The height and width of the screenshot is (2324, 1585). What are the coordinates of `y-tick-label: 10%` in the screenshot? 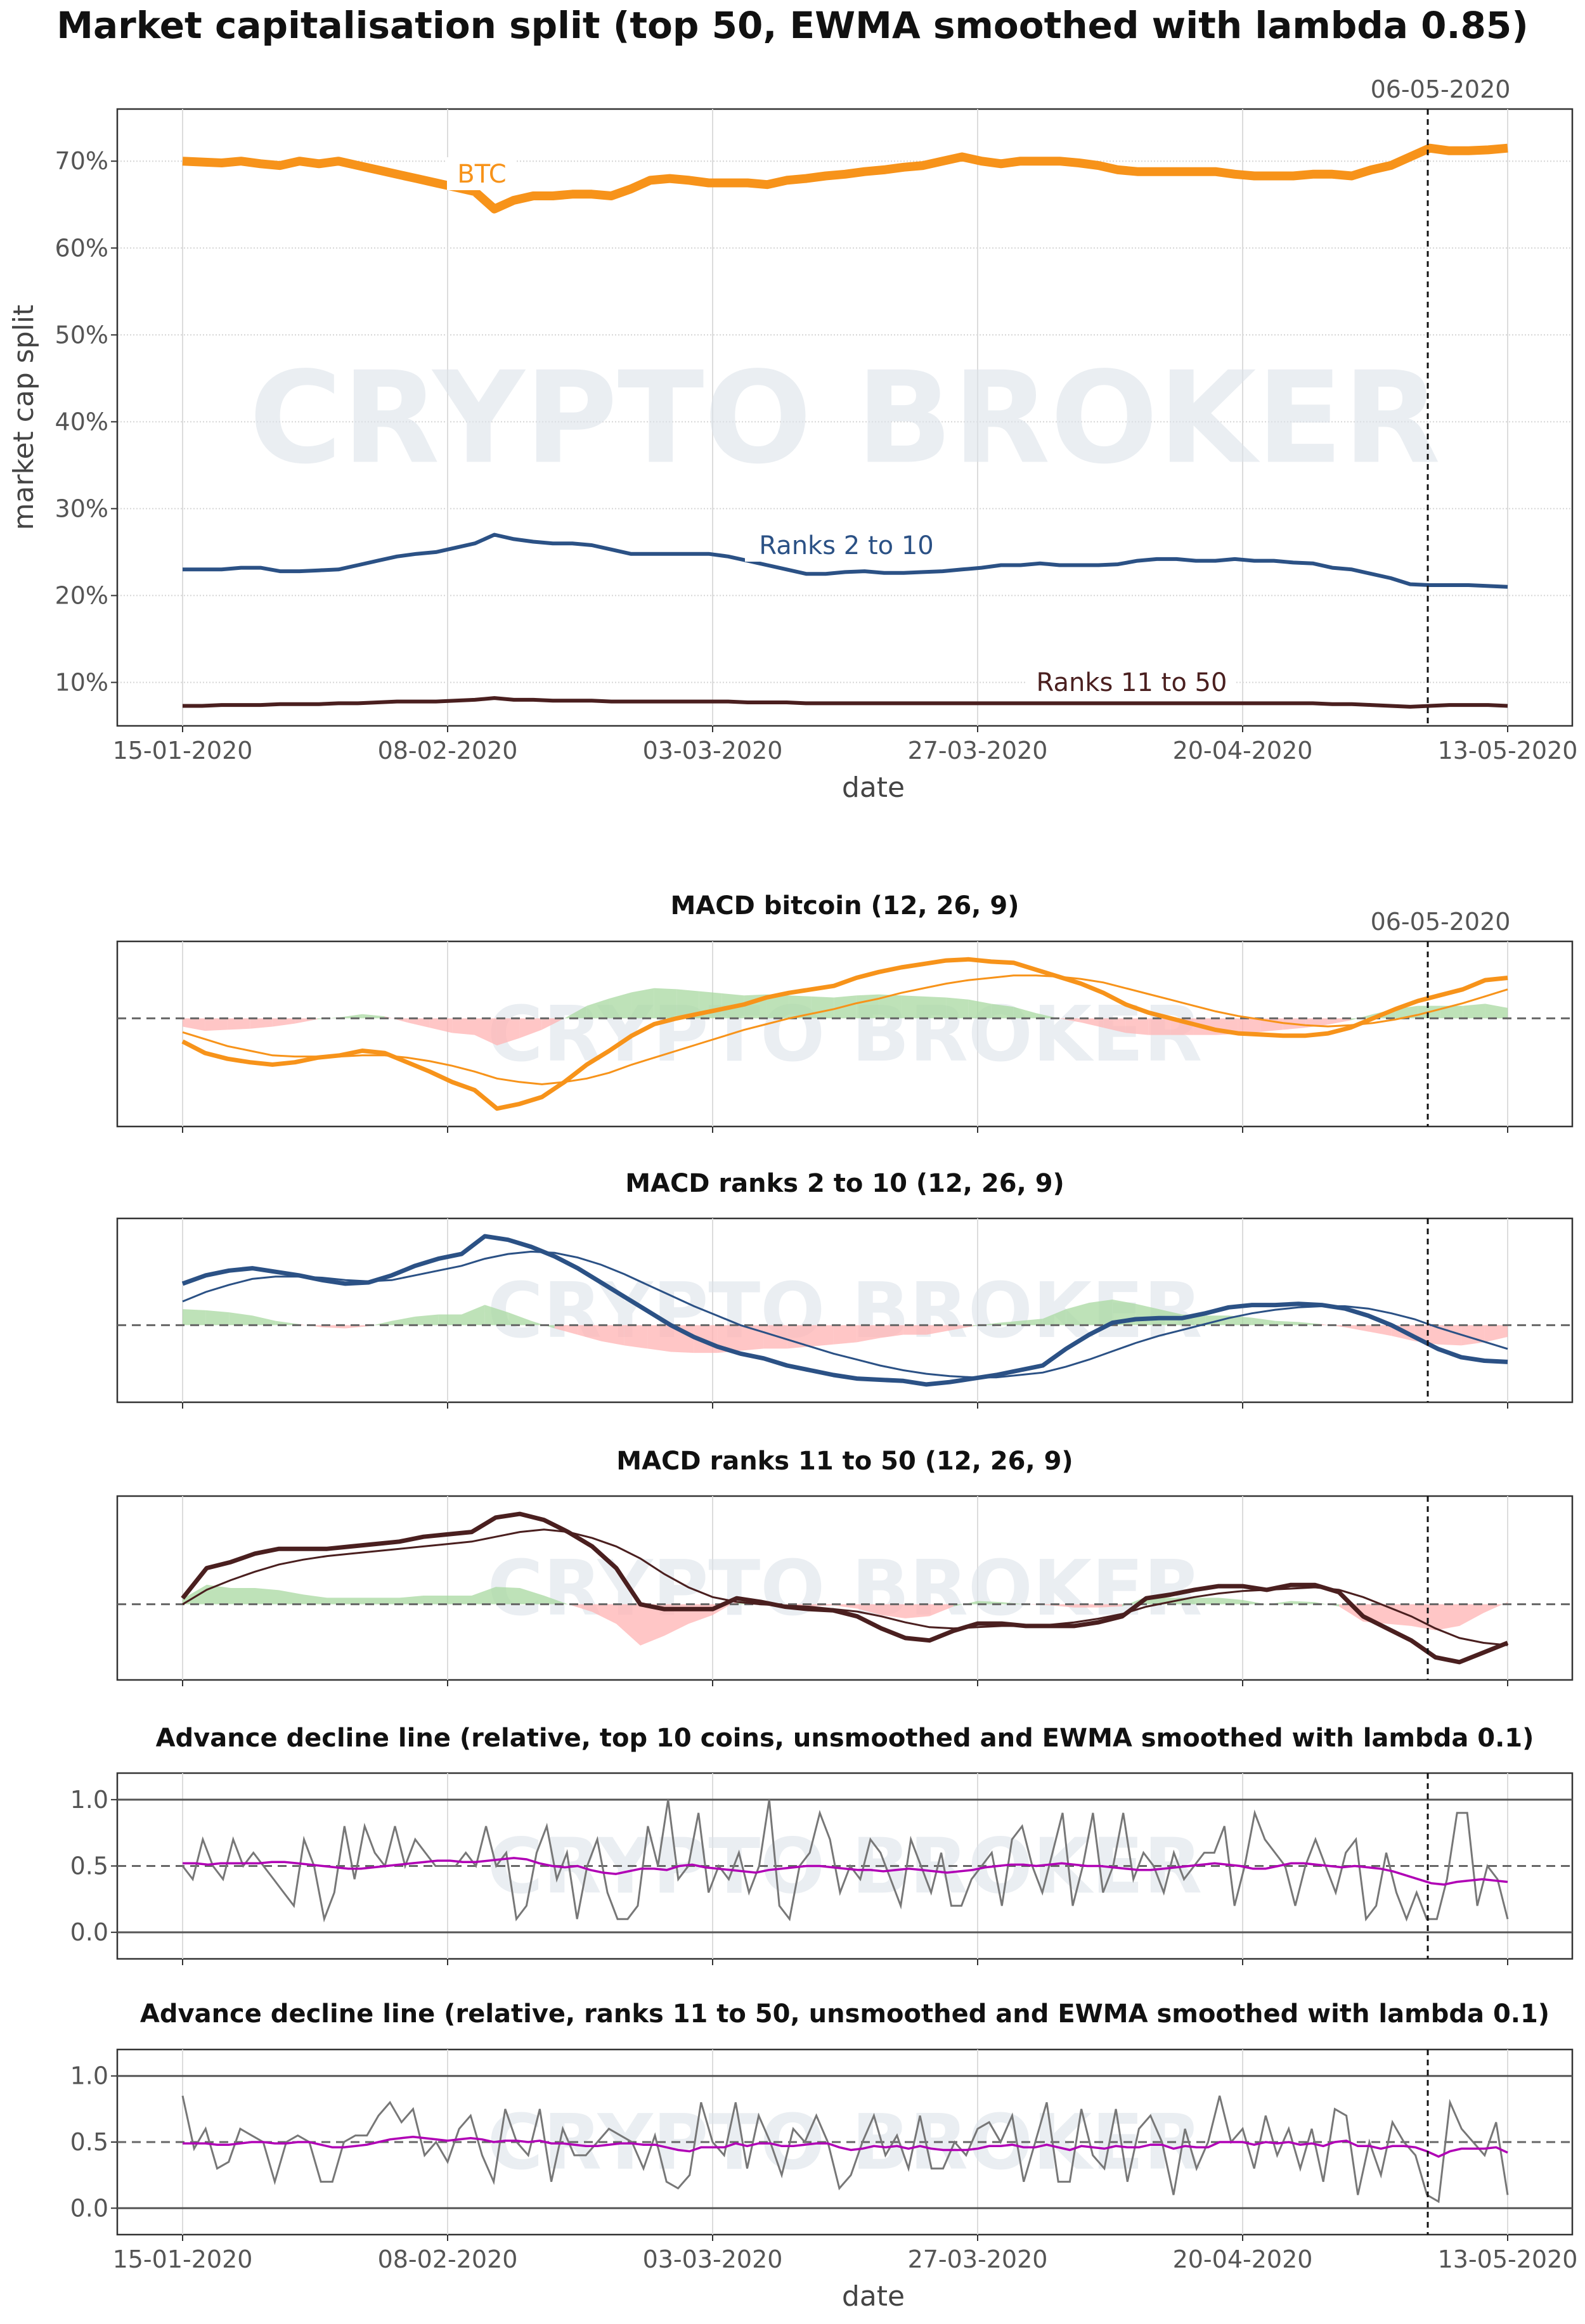 It's located at (81, 682).